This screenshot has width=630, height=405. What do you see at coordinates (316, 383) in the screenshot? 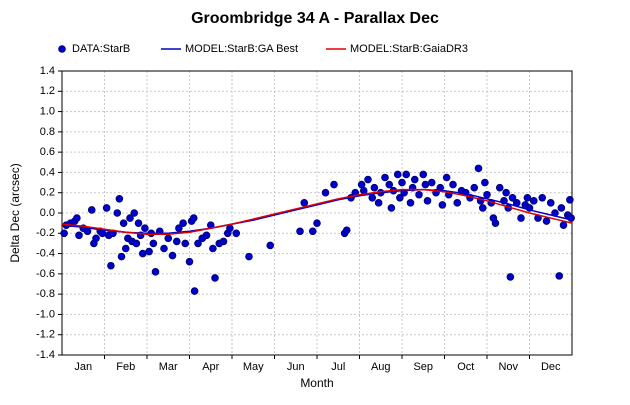
I see `x-axis-label: Month` at bounding box center [316, 383].